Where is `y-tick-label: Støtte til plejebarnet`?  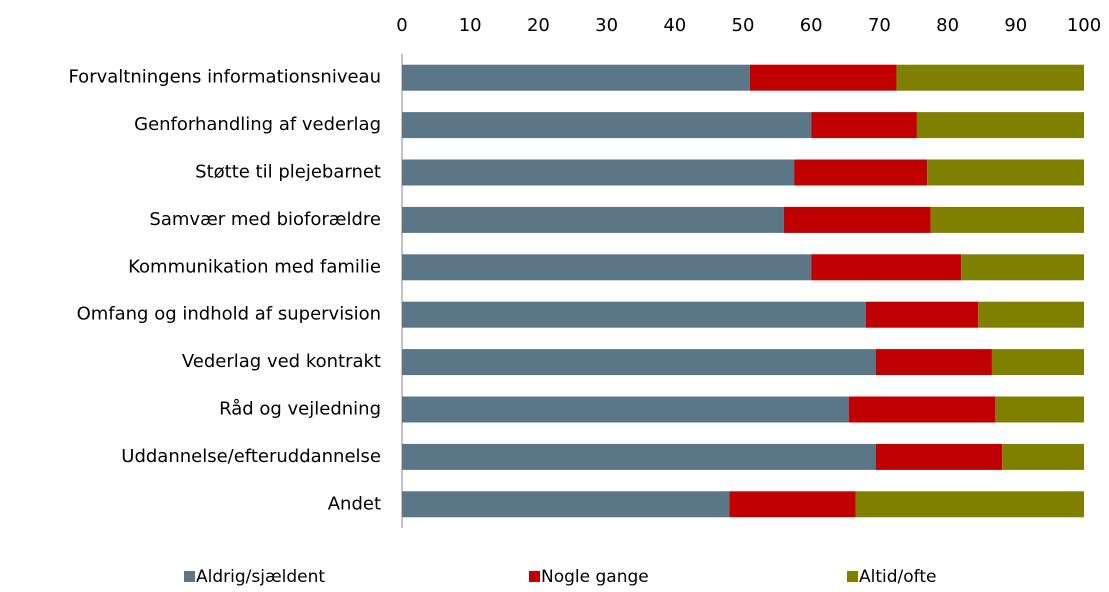 y-tick-label: Støtte til plejebarnet is located at coordinates (288, 172).